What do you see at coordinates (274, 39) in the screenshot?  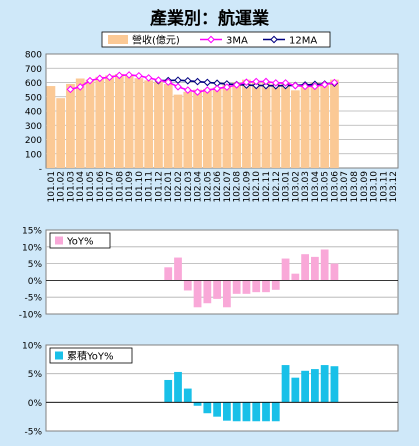 I see `legend-marker-ma12` at bounding box center [274, 39].